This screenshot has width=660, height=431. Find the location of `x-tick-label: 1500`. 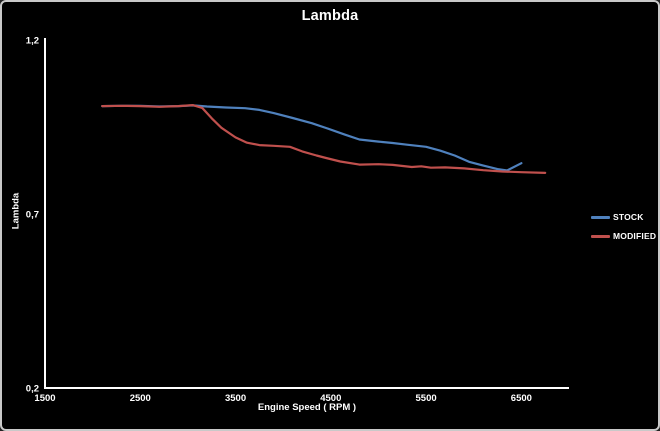

x-tick-label: 1500 is located at coordinates (44, 398).